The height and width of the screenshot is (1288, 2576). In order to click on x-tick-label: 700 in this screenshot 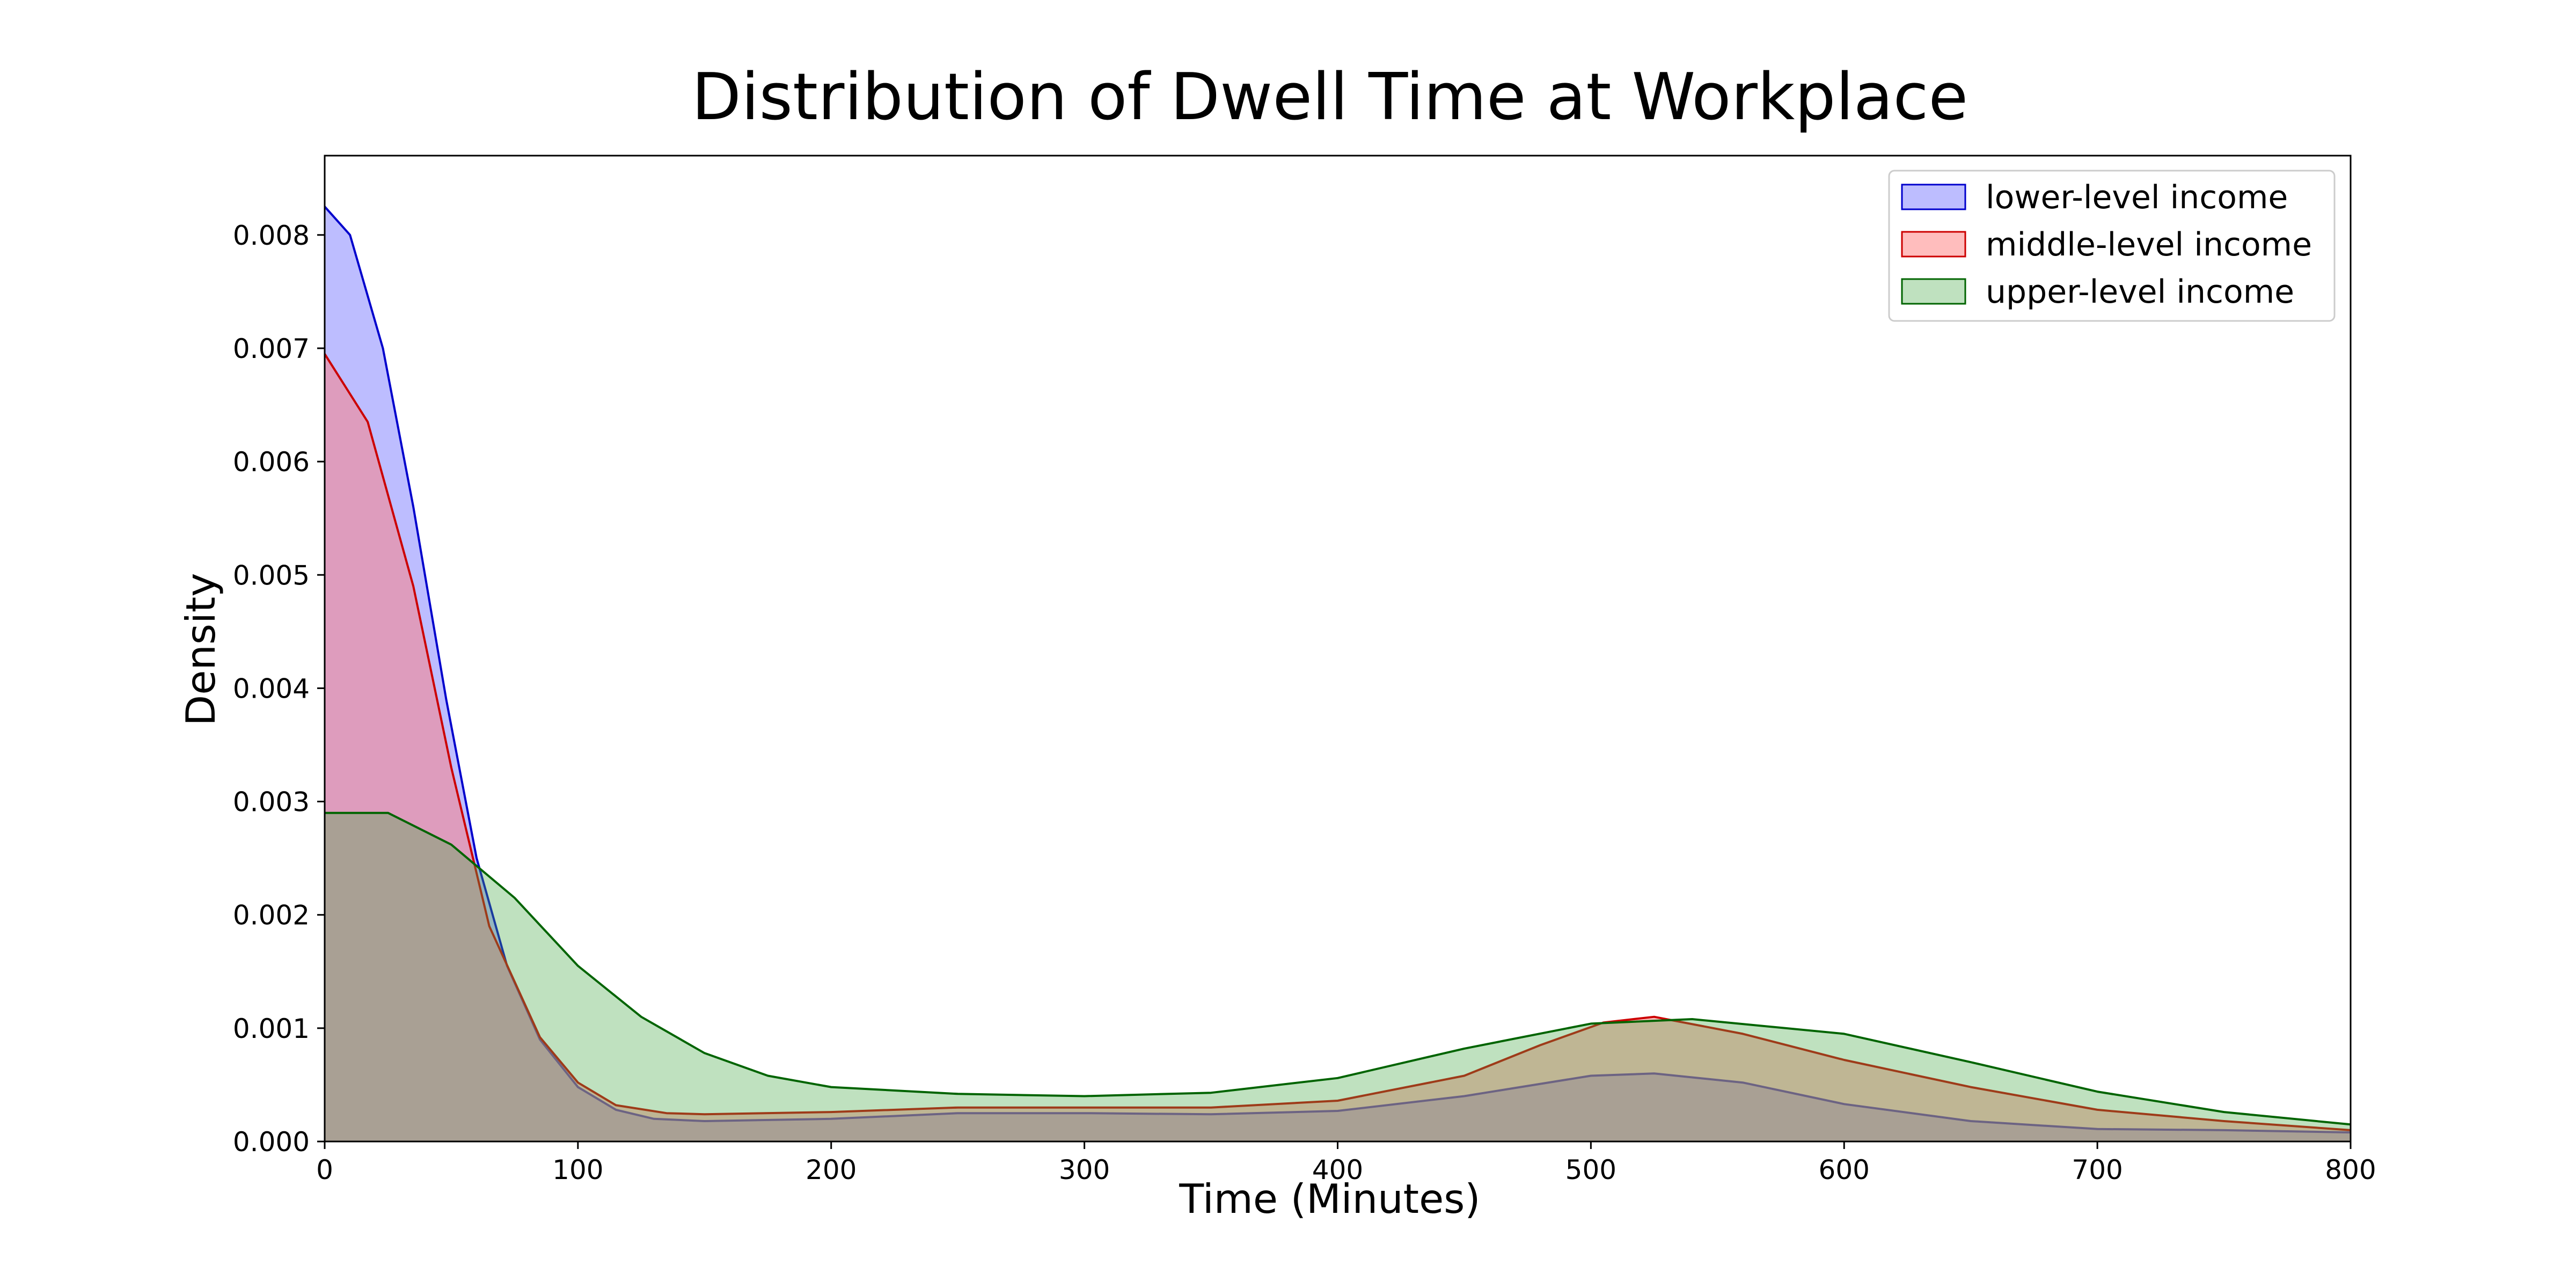, I will do `click(2097, 1169)`.